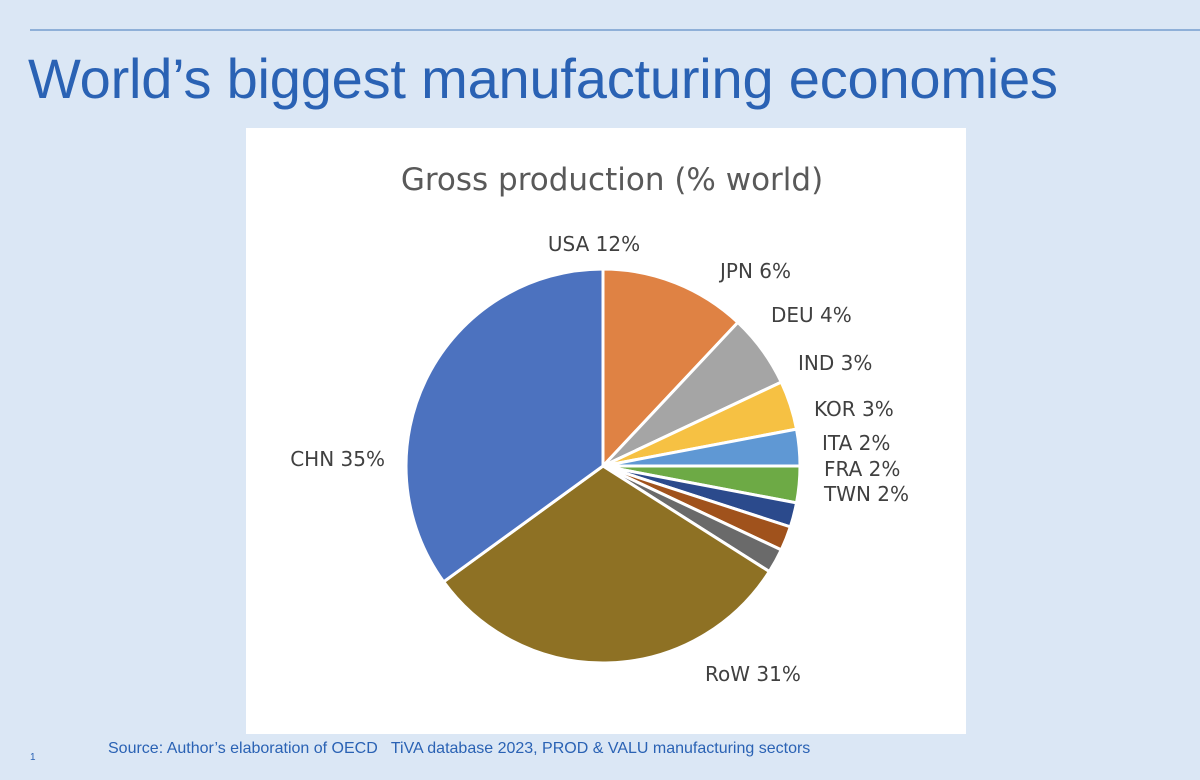  What do you see at coordinates (543, 78) in the screenshot?
I see `slide-title: World’s biggest manufacturing economies` at bounding box center [543, 78].